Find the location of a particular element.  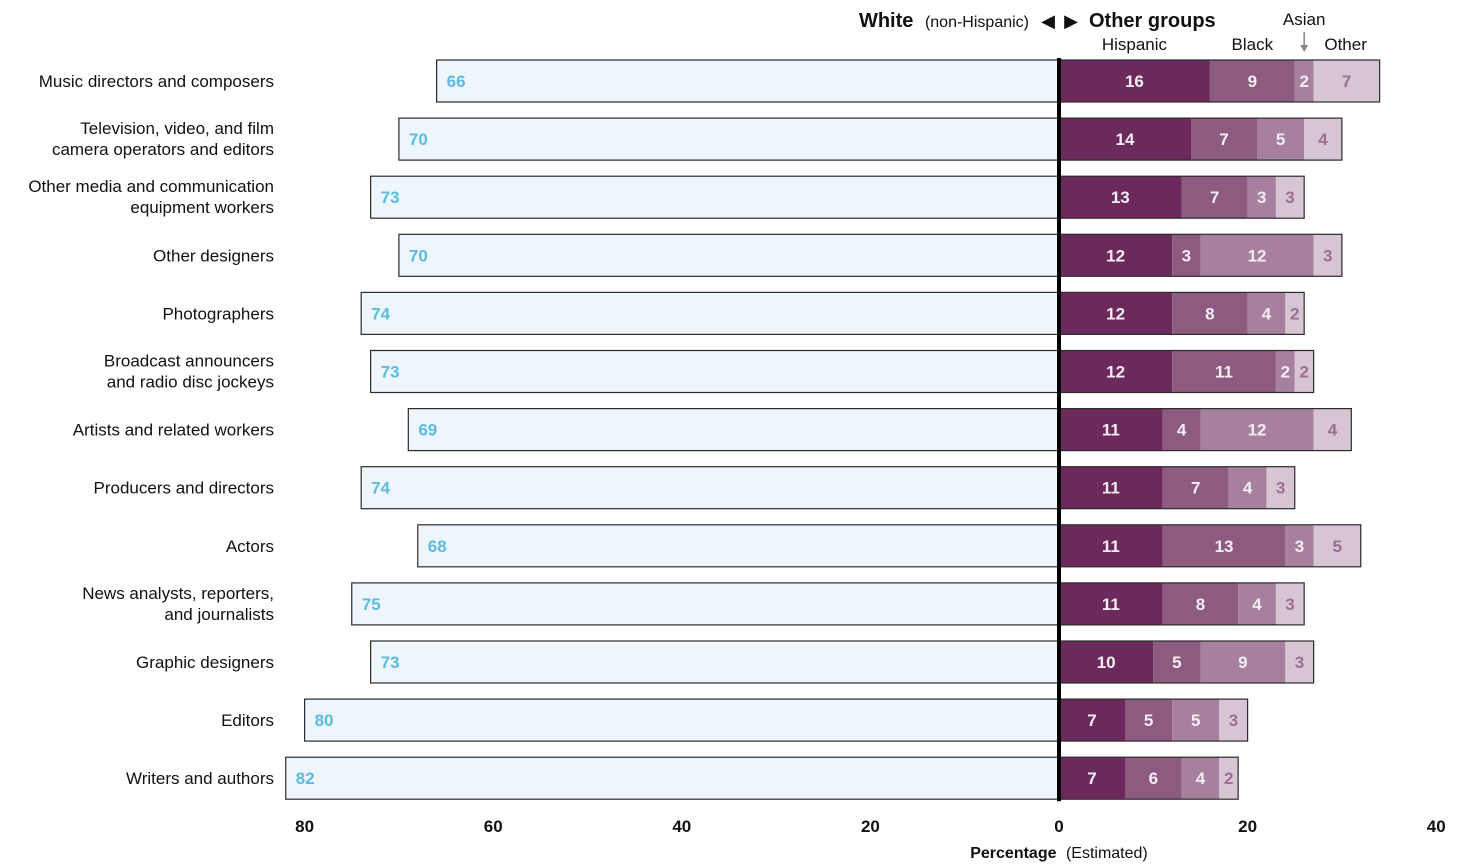

asian-segment-label: 12 is located at coordinates (1257, 255).